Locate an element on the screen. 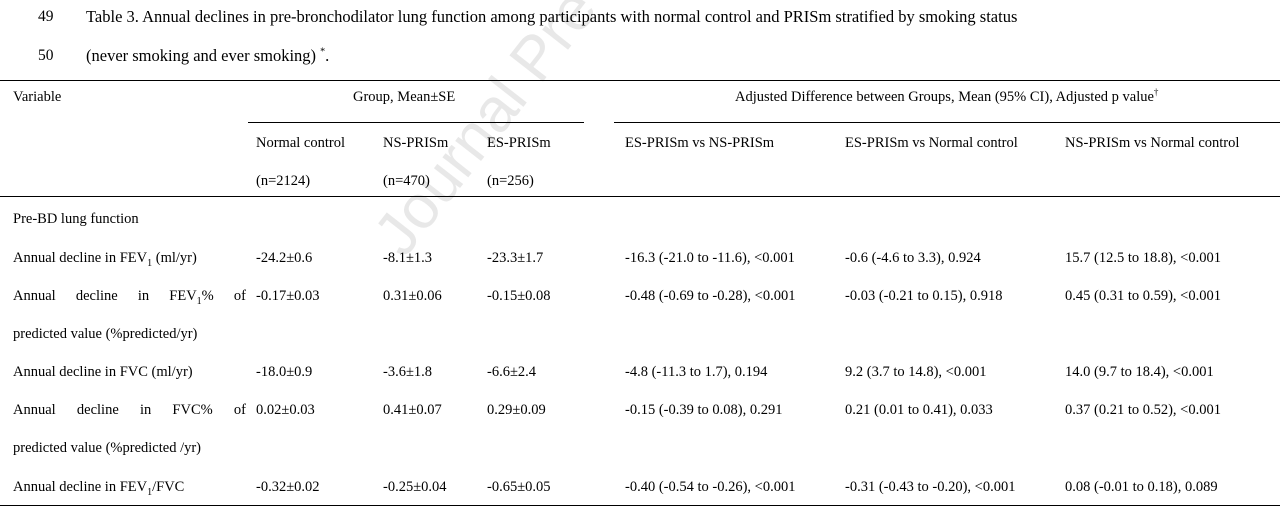 The image size is (1280, 508). header-ns-vs-normal: NS-PRISm vs Normal control is located at coordinates (1152, 143).